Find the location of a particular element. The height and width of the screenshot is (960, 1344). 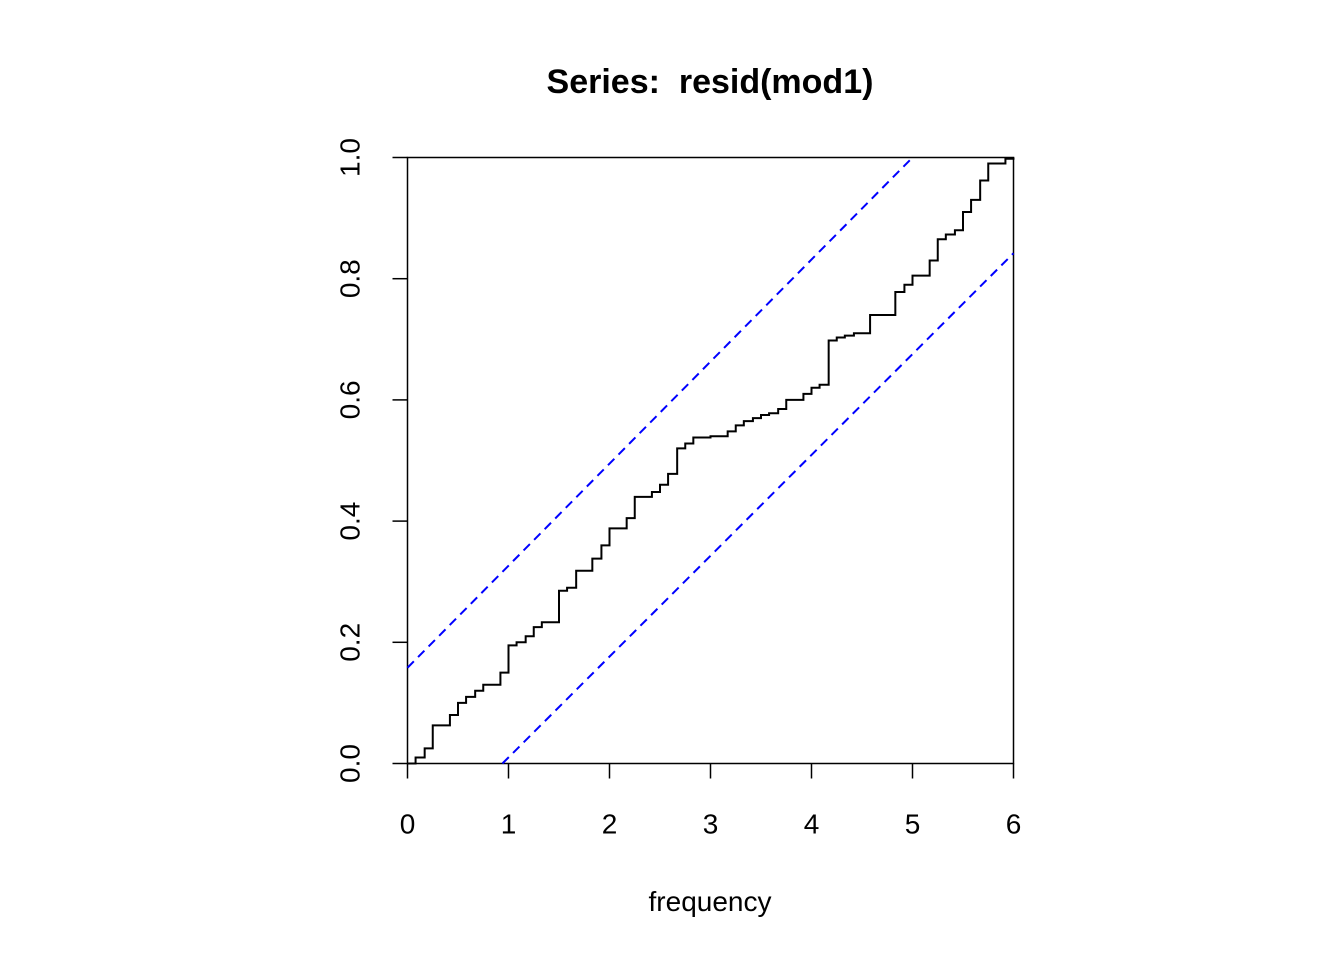

x-tick-label: 4 is located at coordinates (812, 824).